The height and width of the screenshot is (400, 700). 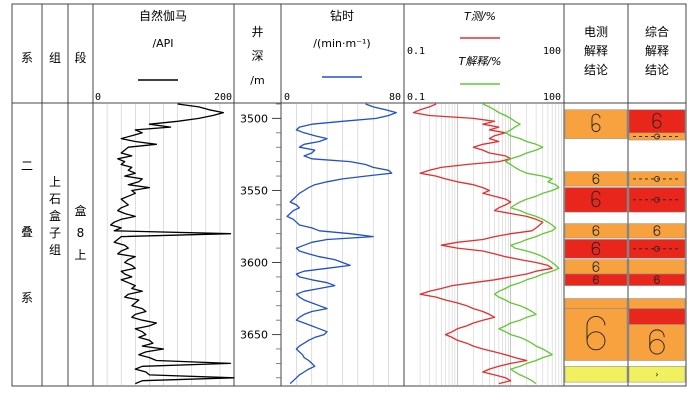 What do you see at coordinates (657, 70) in the screenshot?
I see `comp-header-3: 结论` at bounding box center [657, 70].